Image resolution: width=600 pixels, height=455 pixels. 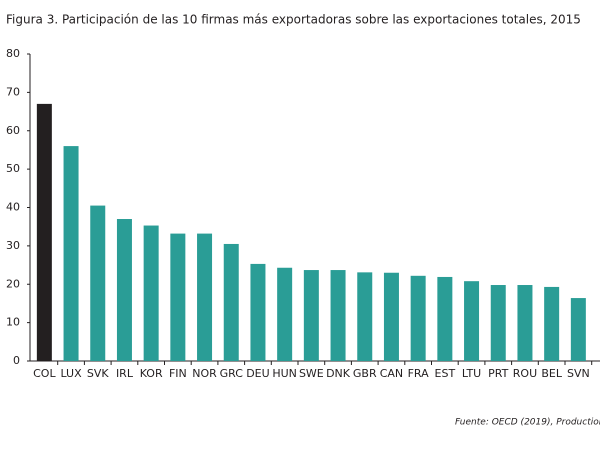 What do you see at coordinates (471, 373) in the screenshot?
I see `x-tick-label: LTU` at bounding box center [471, 373].